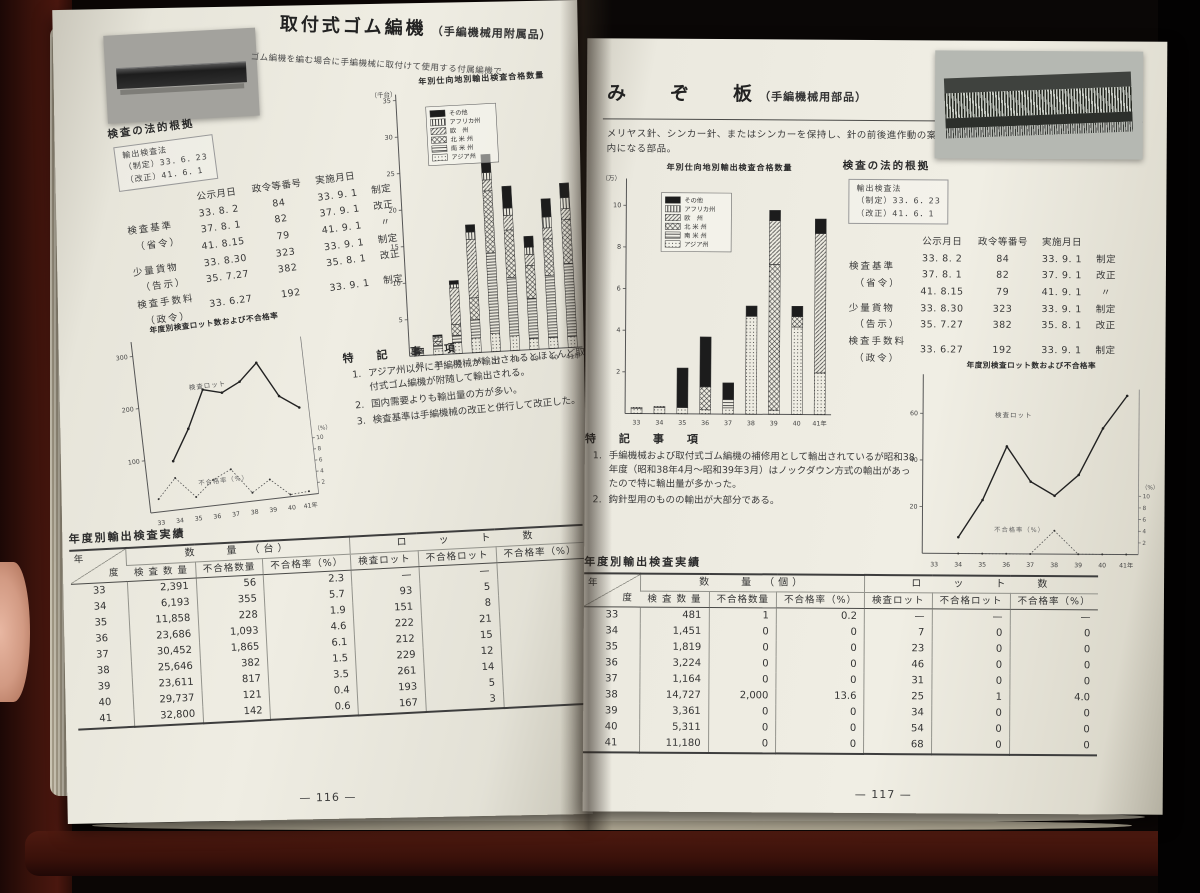 This screenshot has height=893, width=1200. I want to click on svg-text: 検査ロット, so click(207, 385).